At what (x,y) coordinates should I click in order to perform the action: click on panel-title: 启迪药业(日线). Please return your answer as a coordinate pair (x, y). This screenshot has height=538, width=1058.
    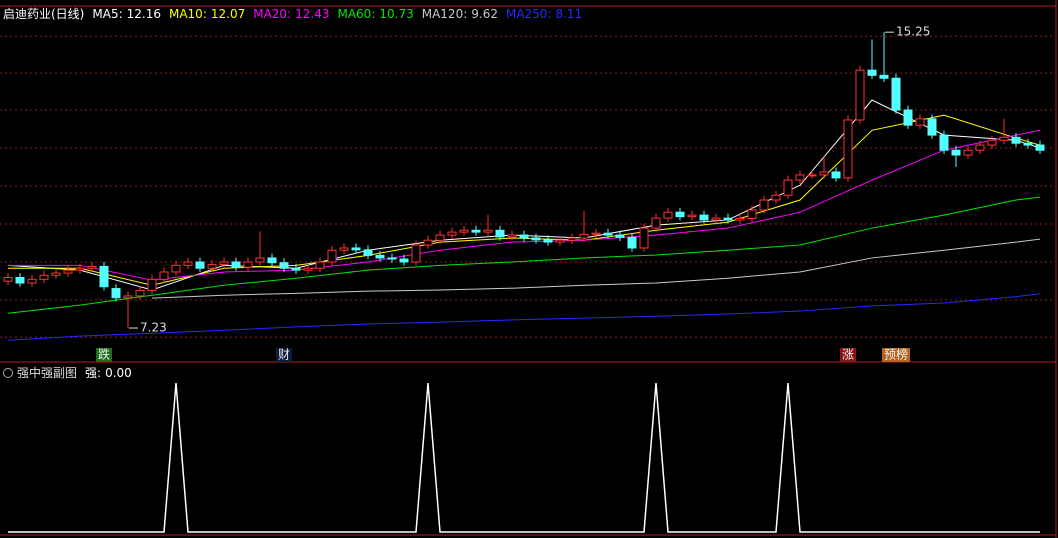
    Looking at the image, I should click on (43, 14).